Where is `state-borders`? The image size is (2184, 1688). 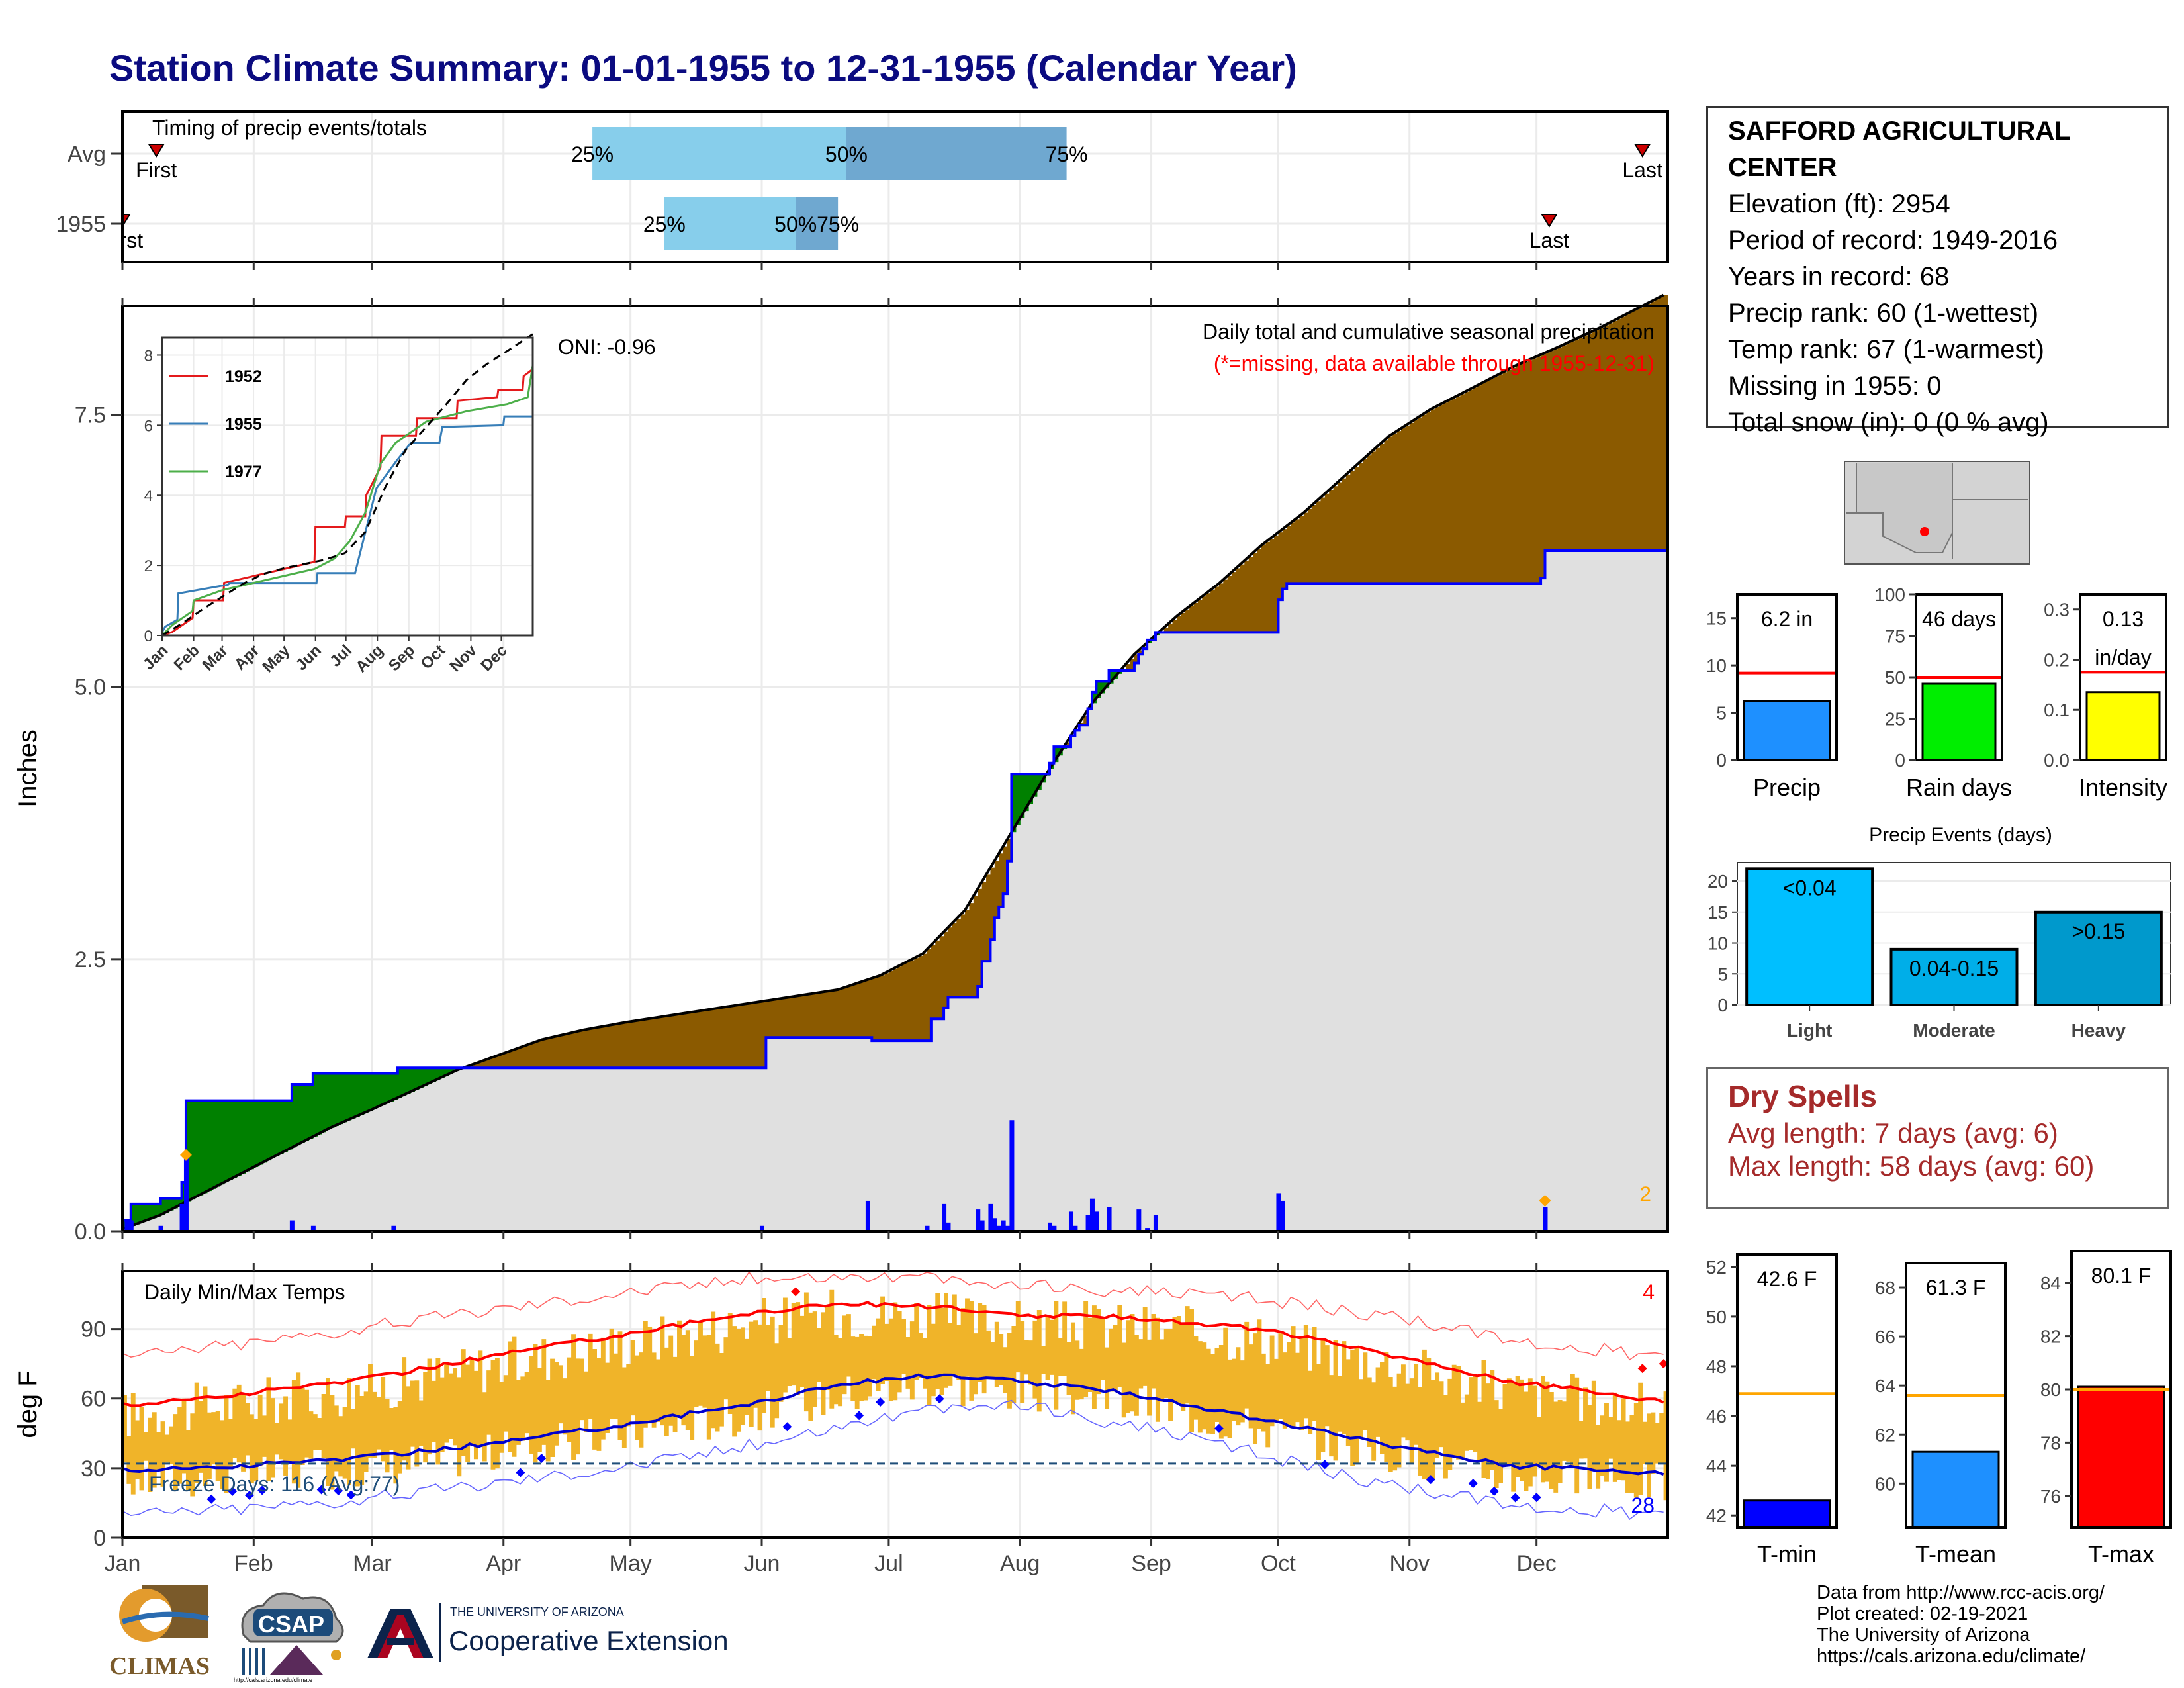 state-borders is located at coordinates (1937, 511).